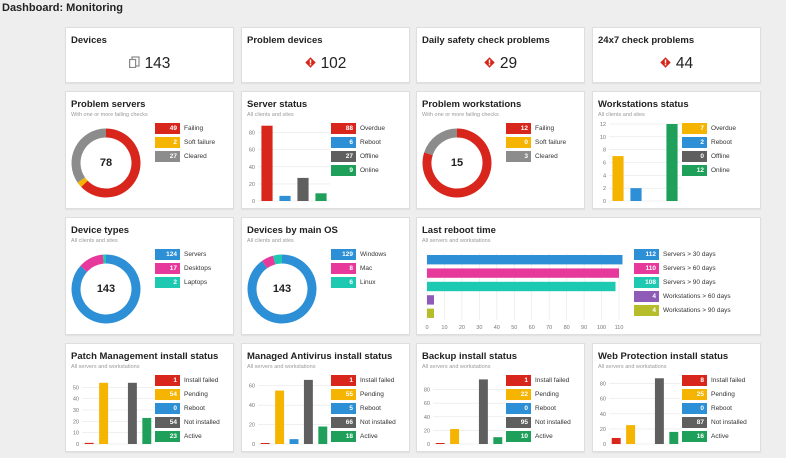 This screenshot has height=458, width=786. I want to click on check-24x7-card: 24x7 check problems 44, so click(676, 55).